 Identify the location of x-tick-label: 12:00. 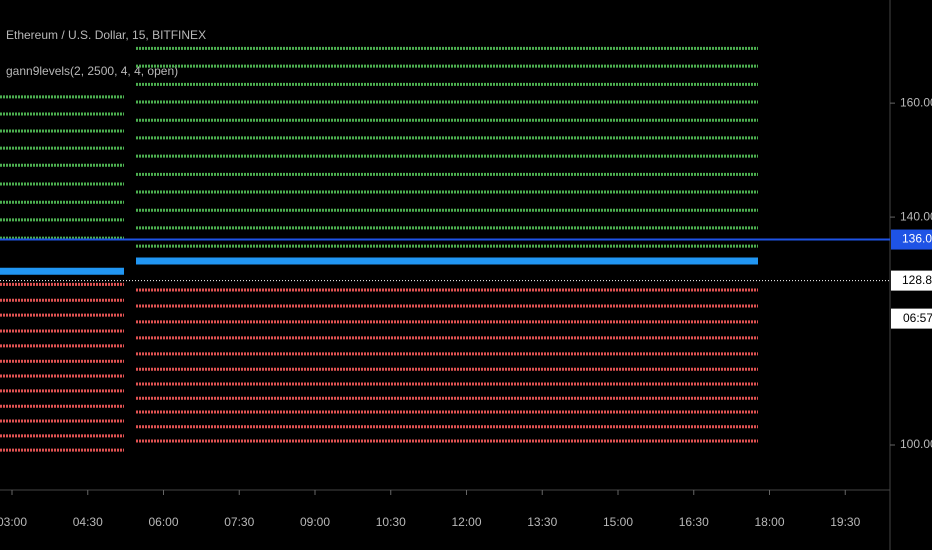
(466, 522).